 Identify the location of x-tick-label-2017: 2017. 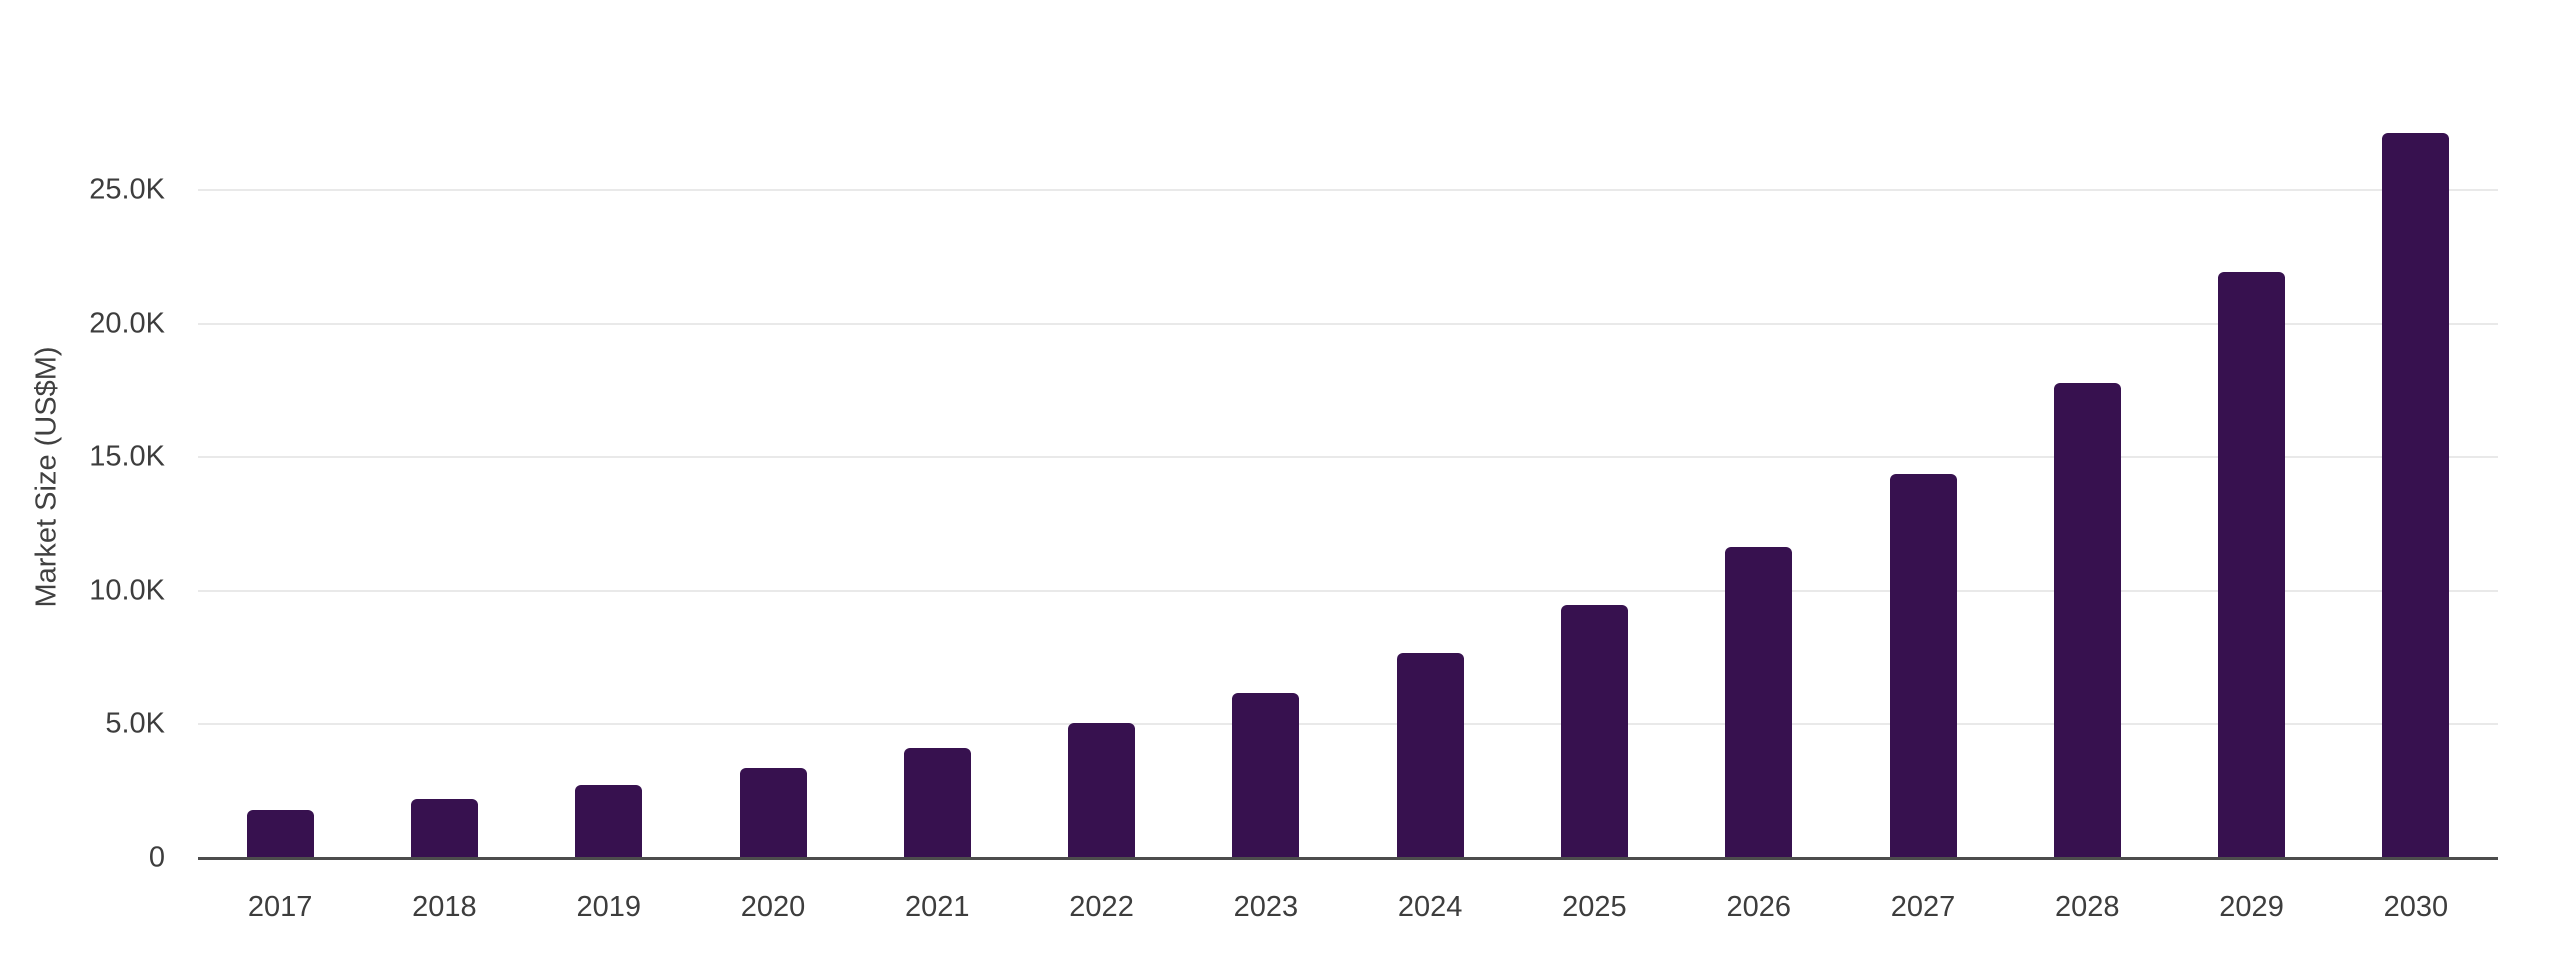
(280, 907).